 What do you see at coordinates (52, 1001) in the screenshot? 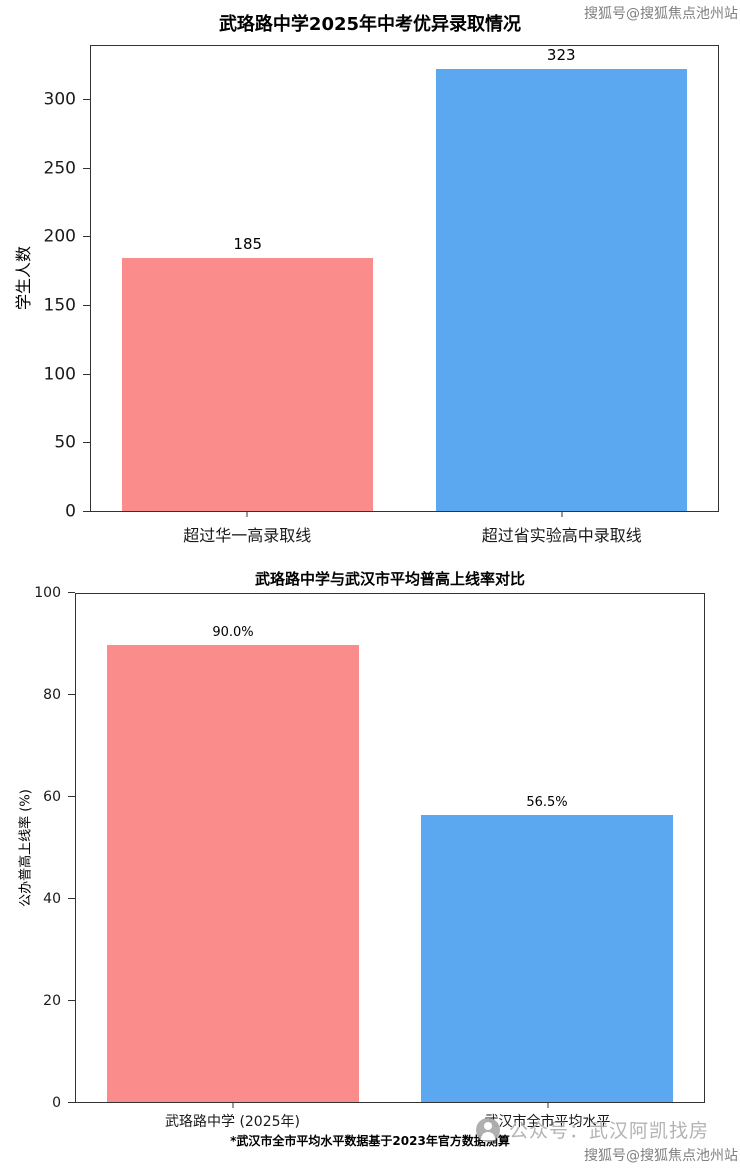
I see `y-tick-label: 20` at bounding box center [52, 1001].